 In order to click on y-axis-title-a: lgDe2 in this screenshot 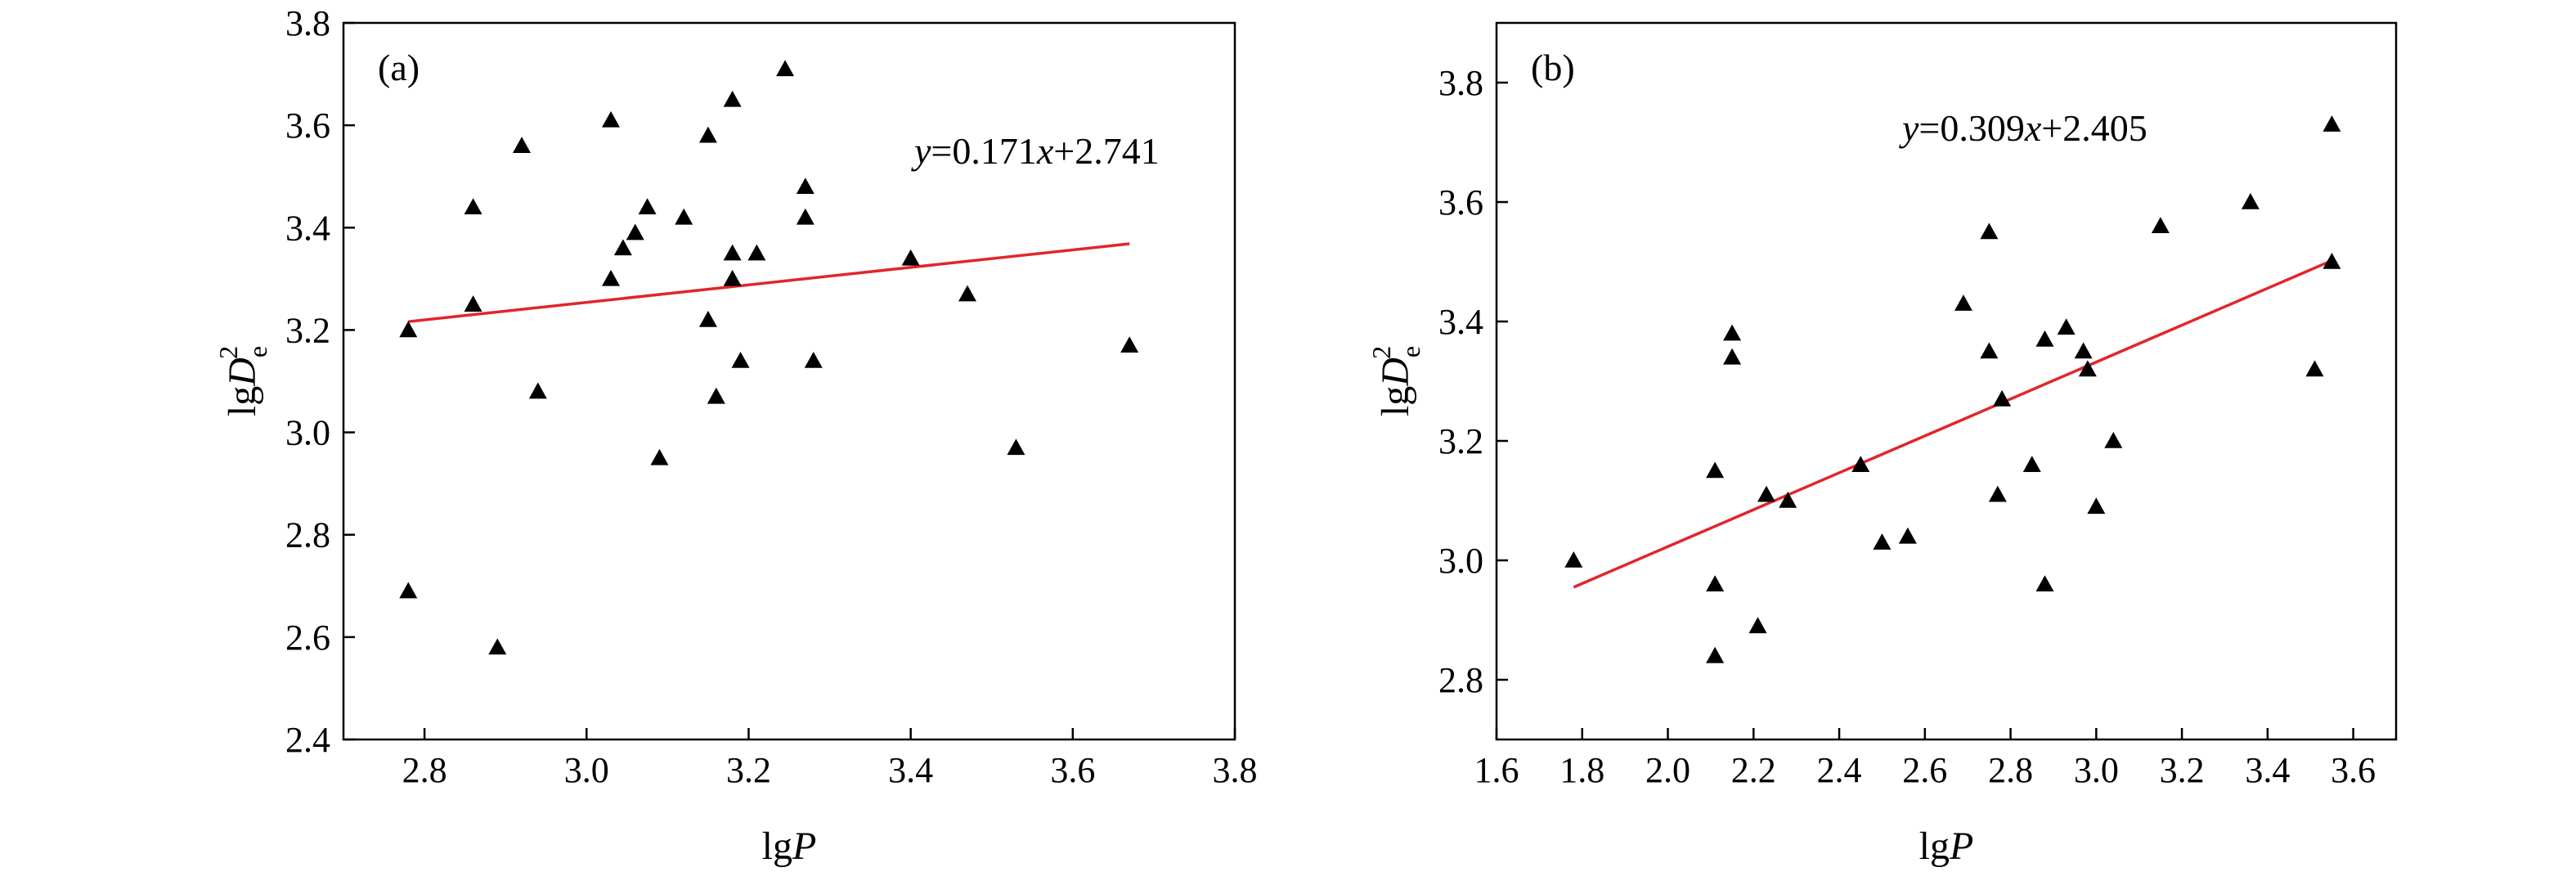, I will do `click(242, 381)`.